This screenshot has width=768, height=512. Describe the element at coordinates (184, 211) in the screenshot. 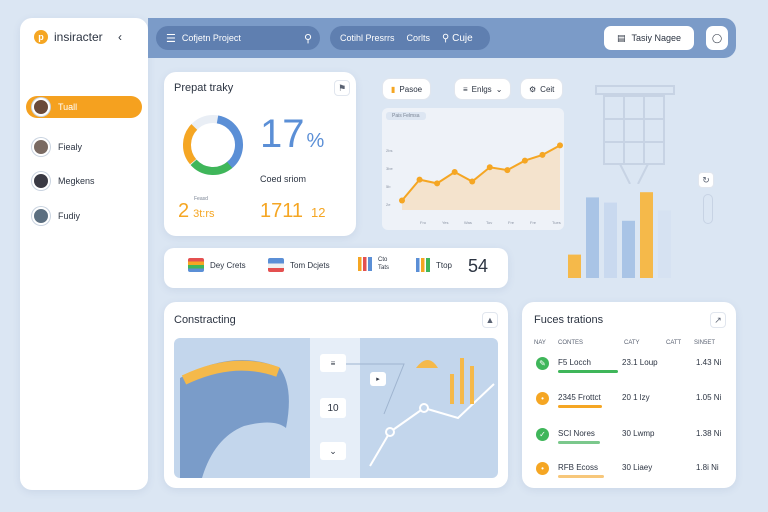

I see `stat-value: 2` at that location.